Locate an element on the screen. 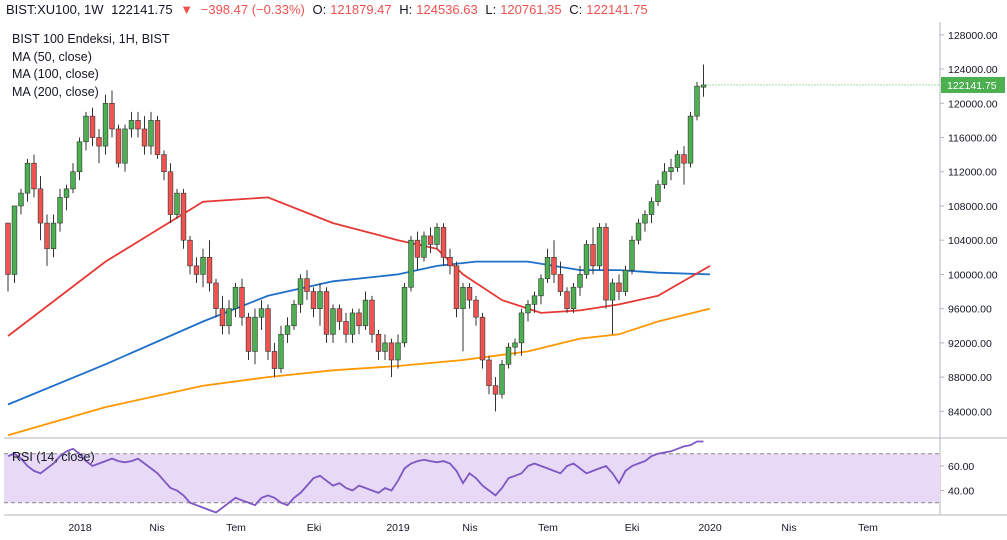  last-price-badge-label: 122141.75 is located at coordinates (972, 86).